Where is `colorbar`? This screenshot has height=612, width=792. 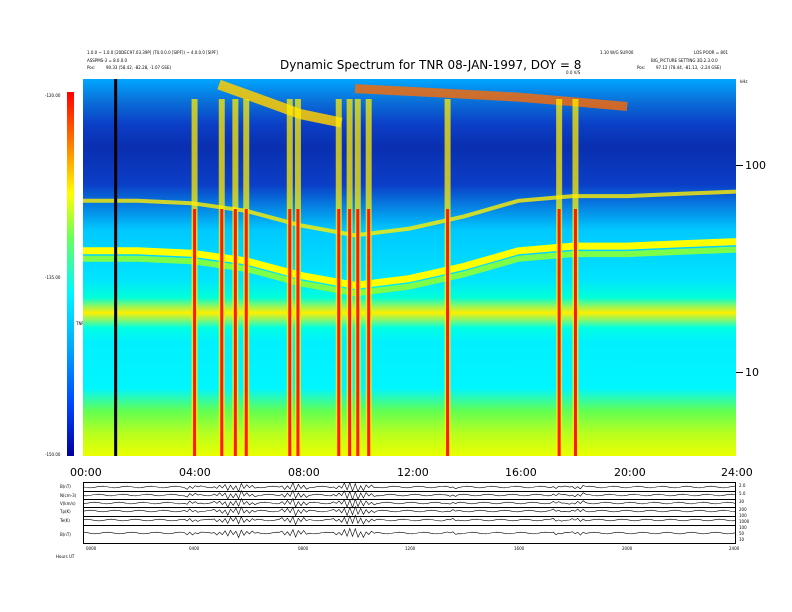 colorbar is located at coordinates (70, 274).